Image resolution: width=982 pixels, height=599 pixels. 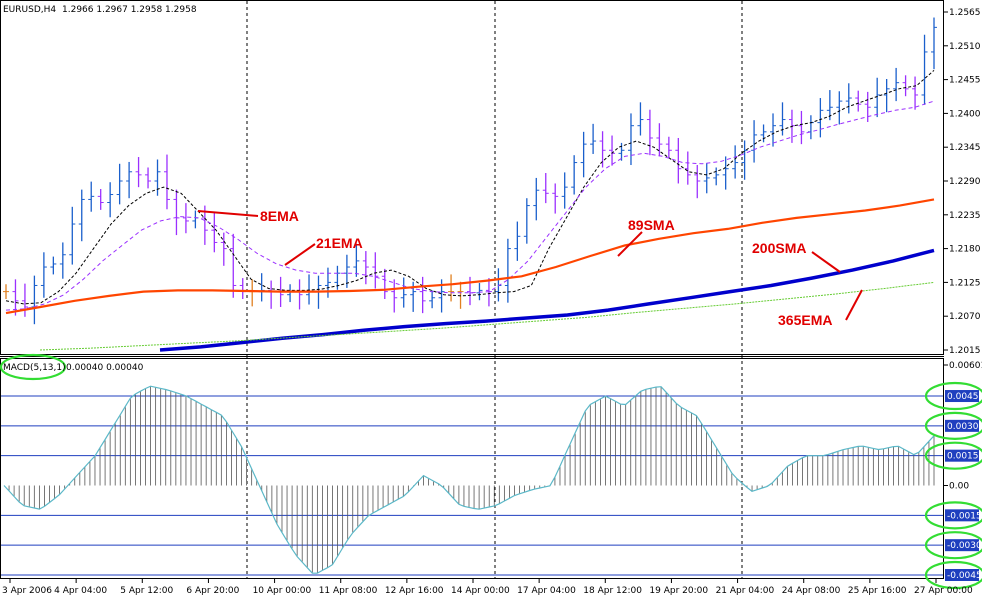 I want to click on time-tick-label: 24 Apr 08:00, so click(x=811, y=591).